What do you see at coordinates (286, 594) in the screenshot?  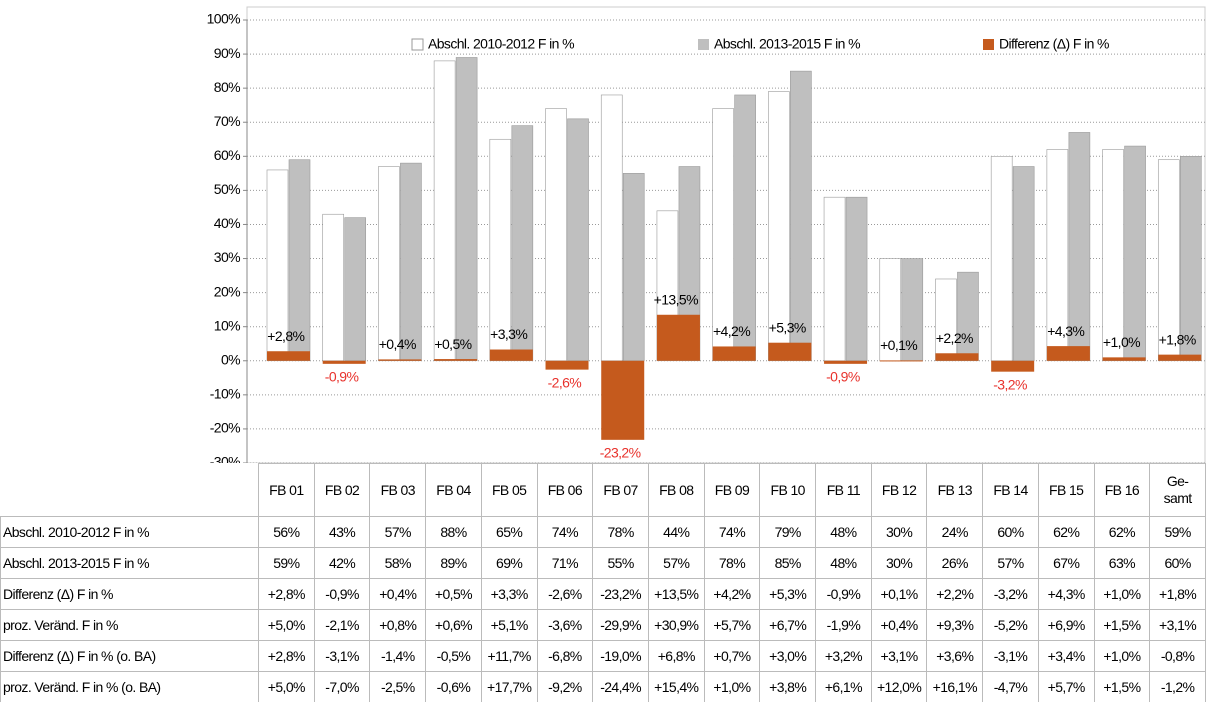 I see `table-cell: +2,8%` at bounding box center [286, 594].